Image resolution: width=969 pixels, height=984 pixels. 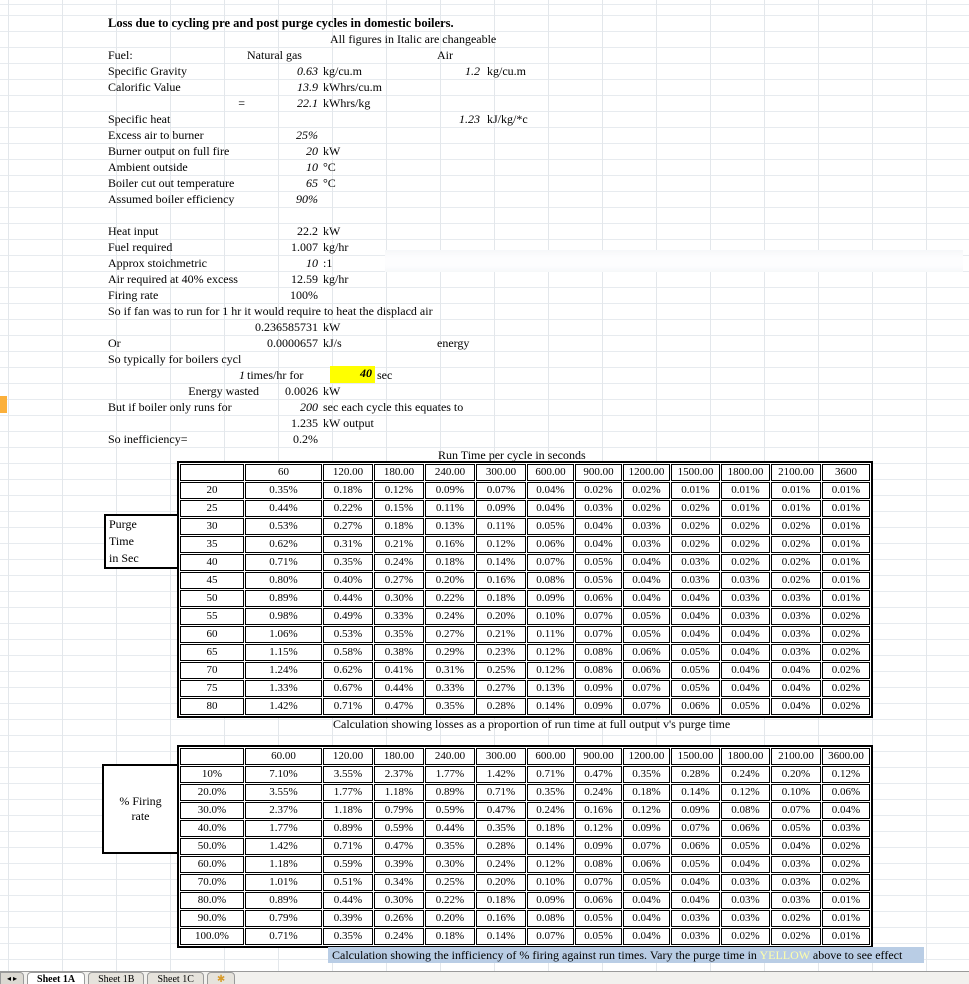 I want to click on row-header-cell: 50.0%, so click(x=212, y=846).